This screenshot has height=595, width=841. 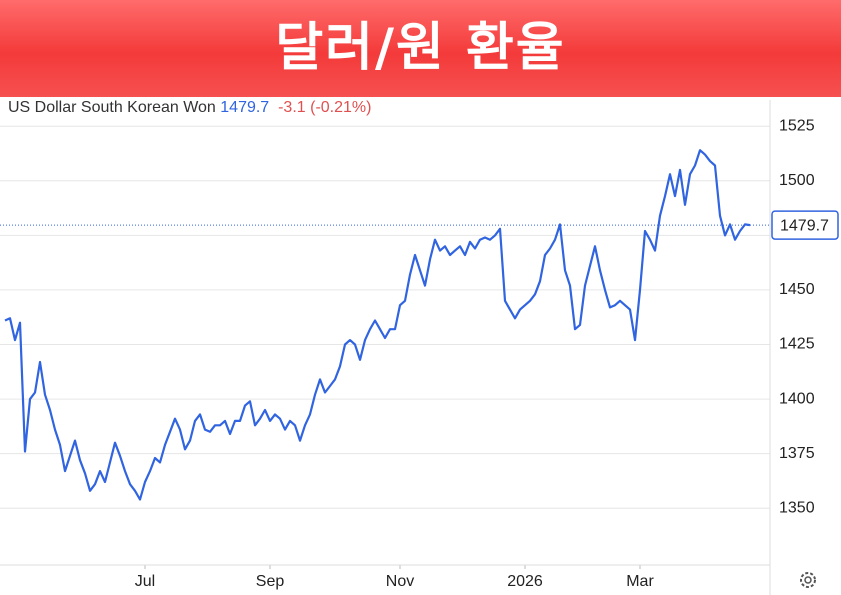 I want to click on x-tick-label: Jul, so click(x=145, y=581).